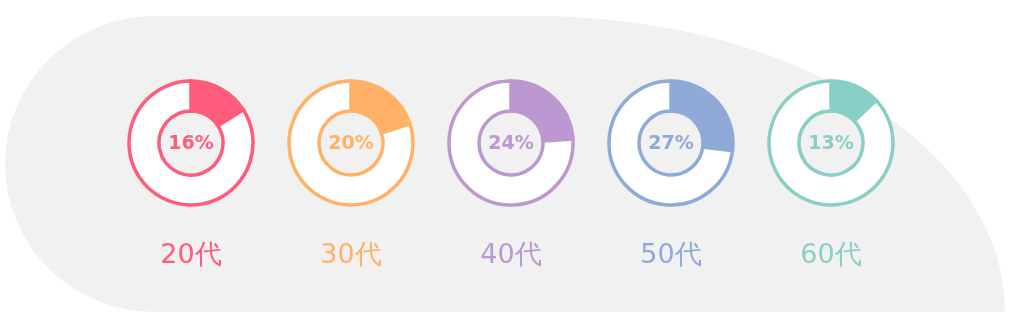 The height and width of the screenshot is (330, 1009). I want to click on data-label: 20%, so click(351, 142).